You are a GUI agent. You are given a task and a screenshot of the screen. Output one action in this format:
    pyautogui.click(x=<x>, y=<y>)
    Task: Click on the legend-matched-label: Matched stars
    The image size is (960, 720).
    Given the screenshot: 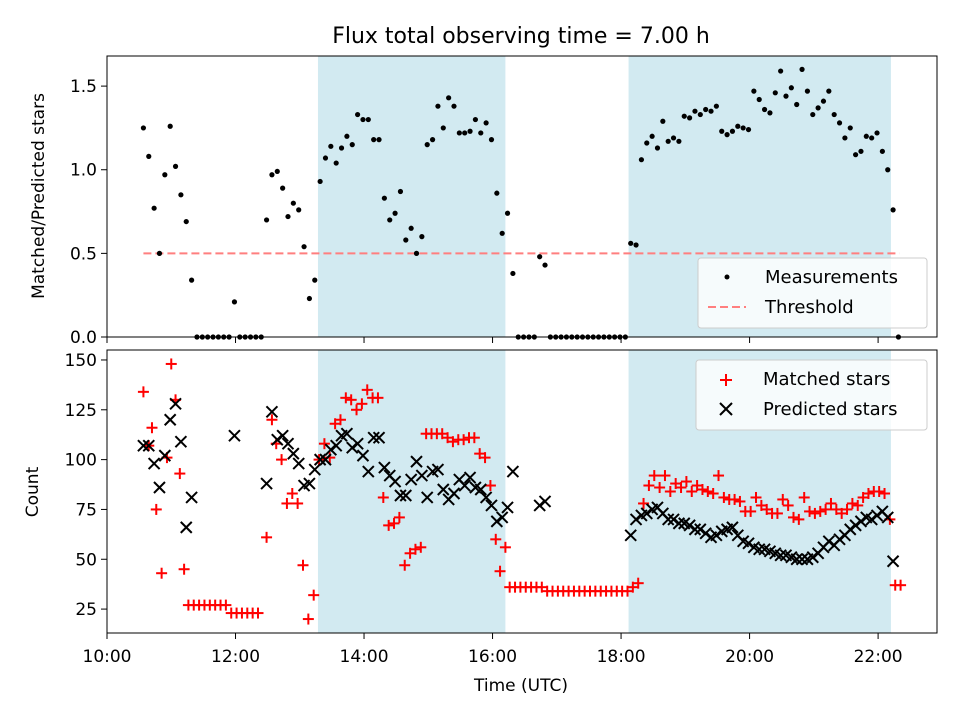 What is the action you would take?
    pyautogui.click(x=826, y=379)
    